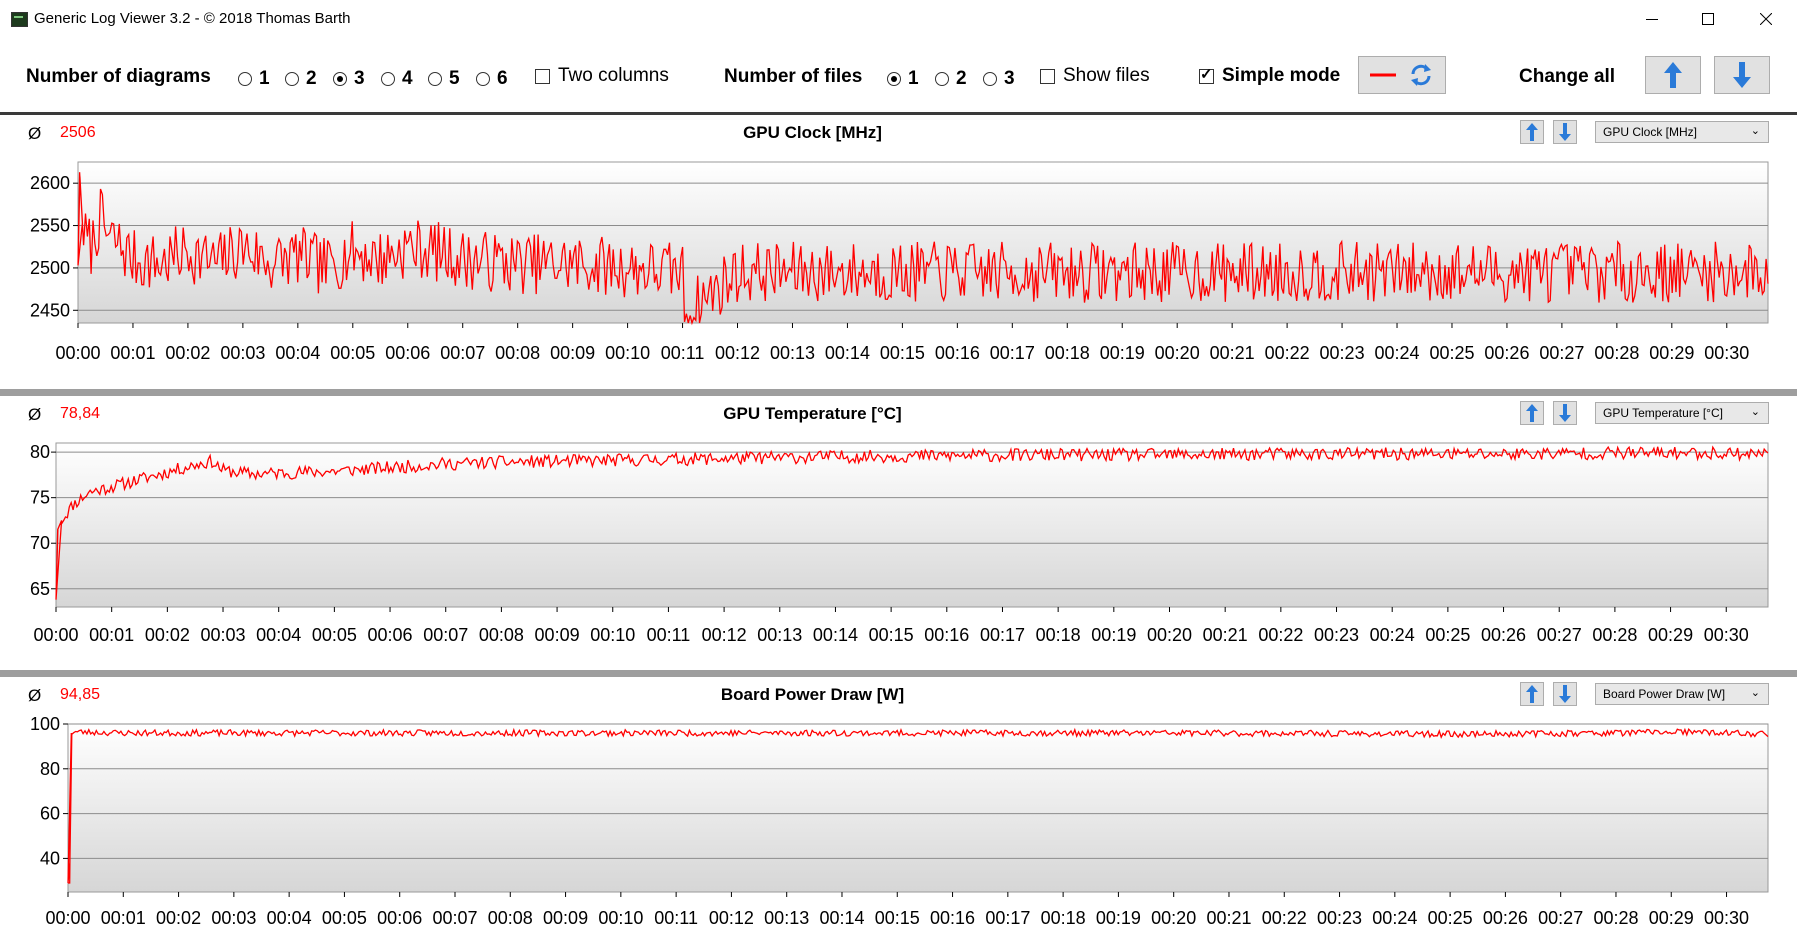 The width and height of the screenshot is (1797, 952). I want to click on close-button, so click(1766, 19).